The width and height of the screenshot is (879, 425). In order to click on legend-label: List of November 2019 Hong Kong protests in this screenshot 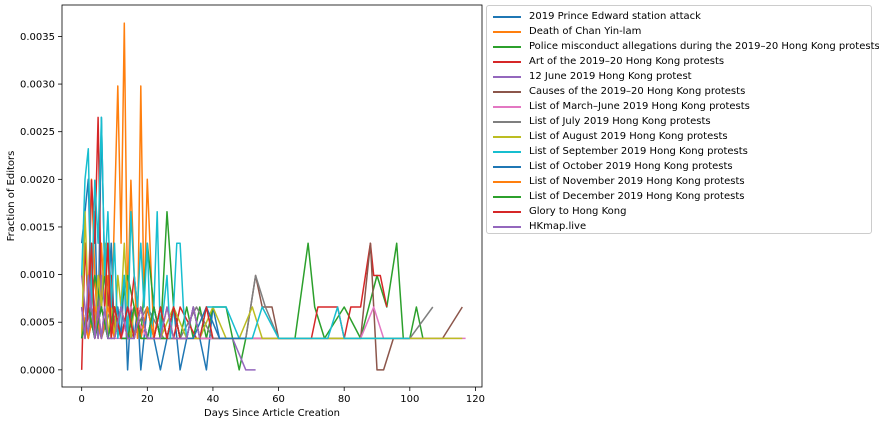, I will do `click(637, 181)`.